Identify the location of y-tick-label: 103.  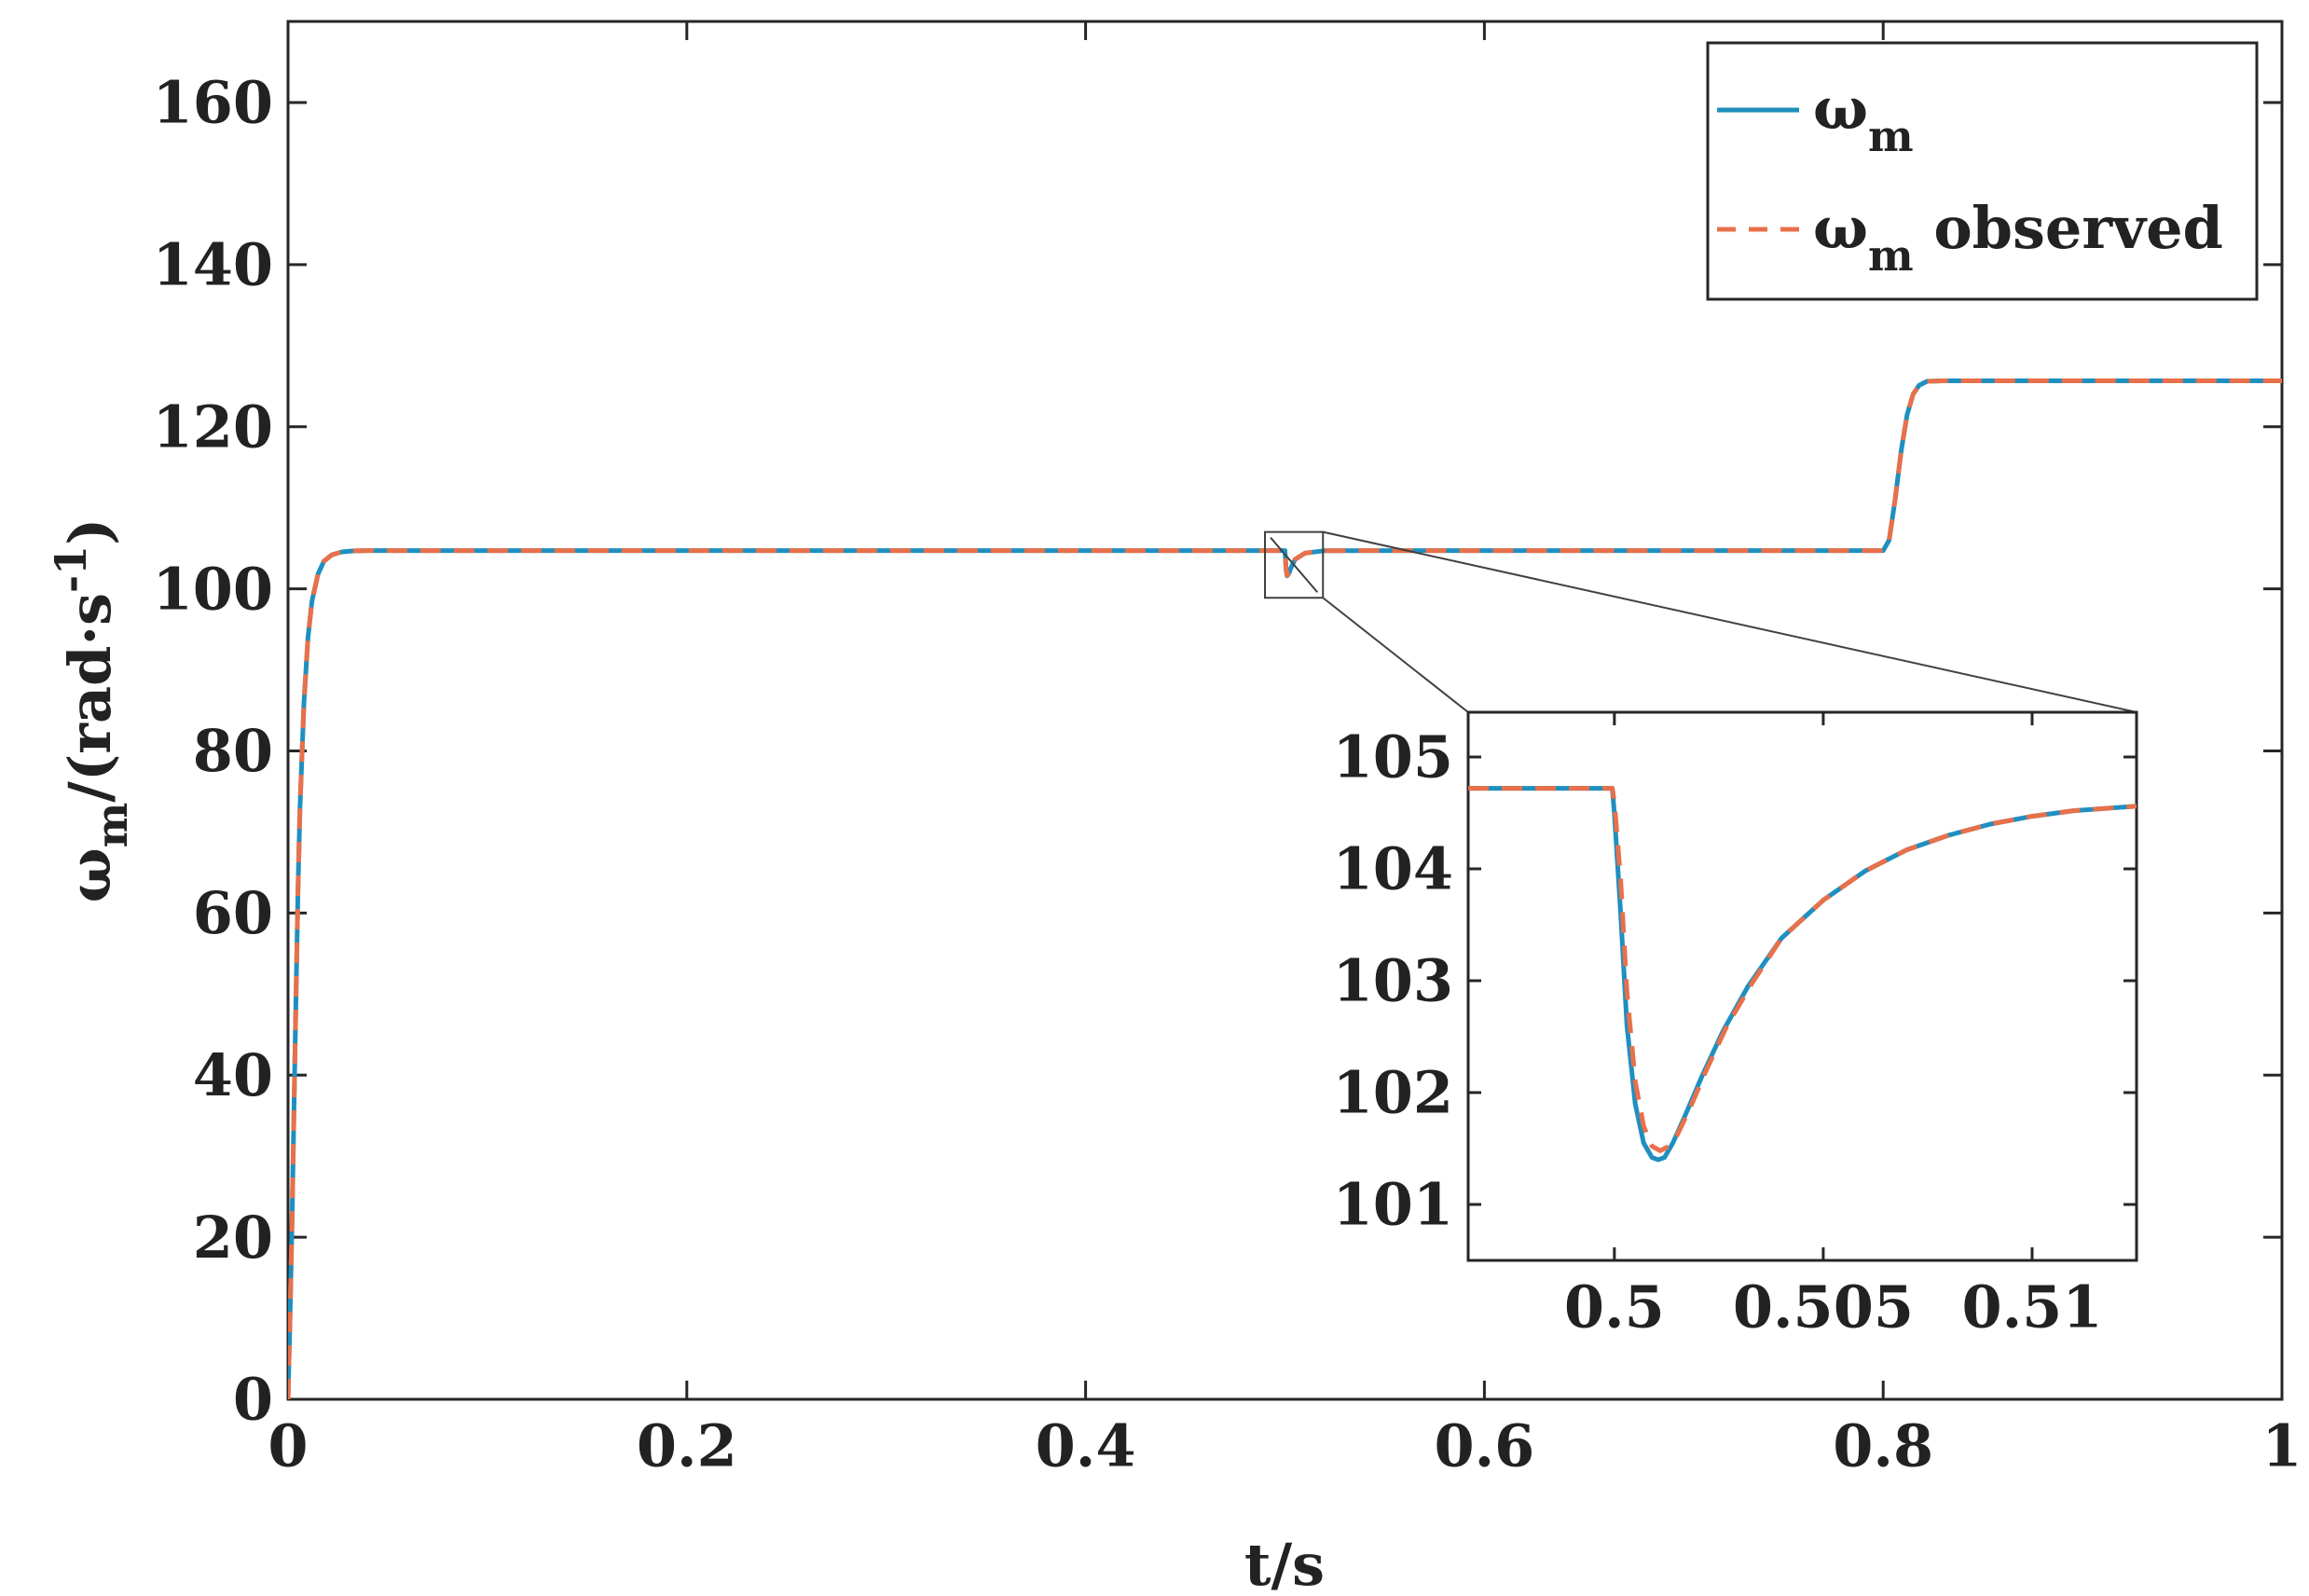
(1393, 981).